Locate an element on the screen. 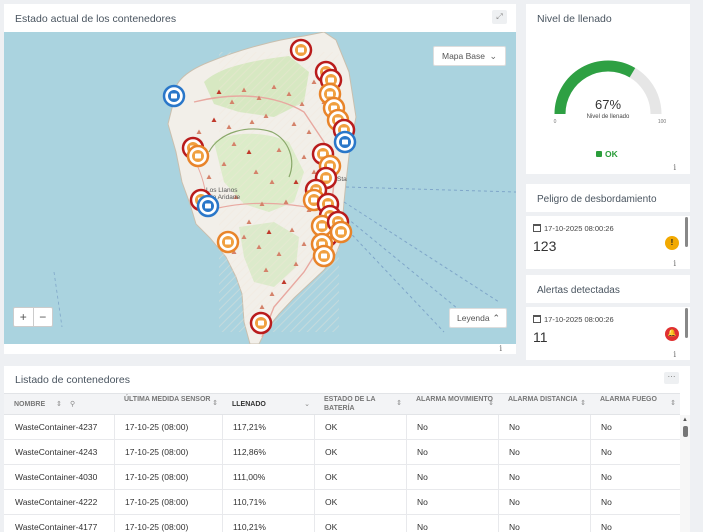  zoom-in-button: + is located at coordinates (23, 317).